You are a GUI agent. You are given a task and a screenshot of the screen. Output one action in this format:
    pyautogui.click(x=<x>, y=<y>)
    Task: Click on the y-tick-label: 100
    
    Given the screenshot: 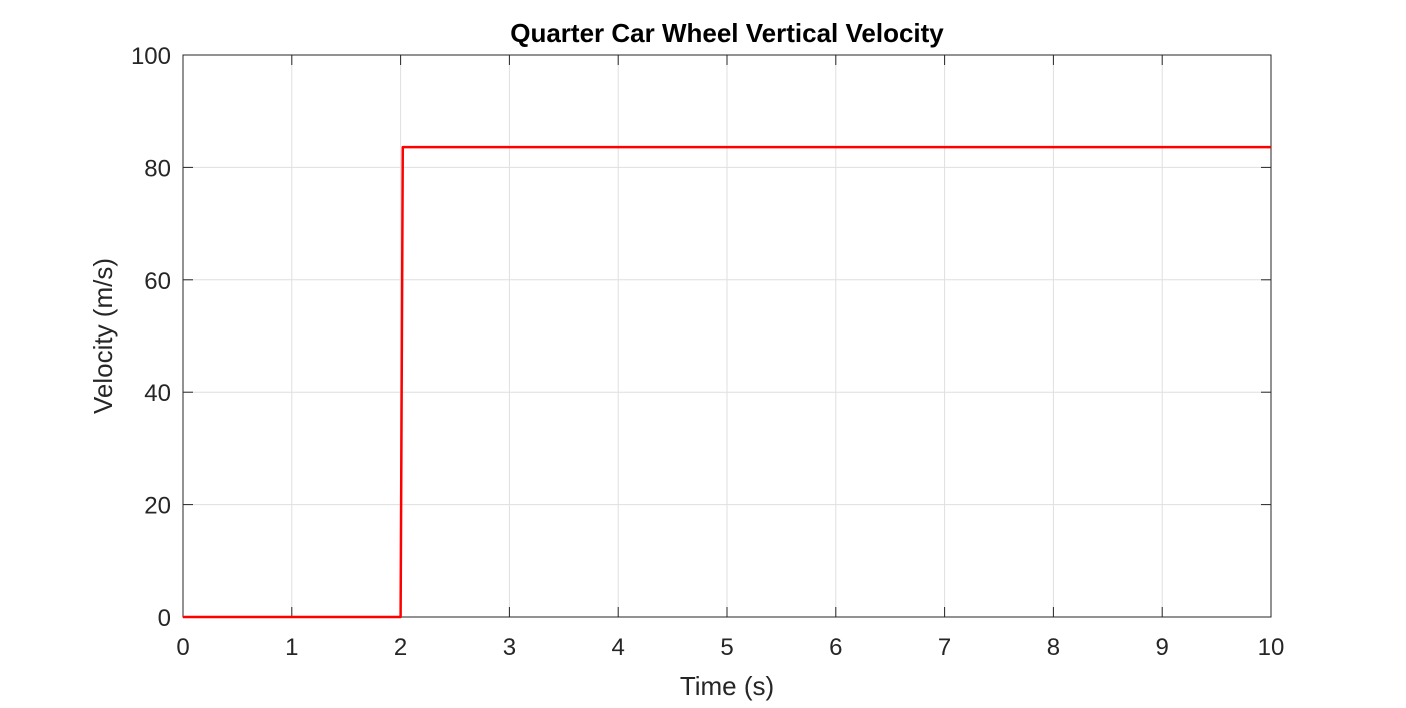 What is the action you would take?
    pyautogui.click(x=151, y=56)
    